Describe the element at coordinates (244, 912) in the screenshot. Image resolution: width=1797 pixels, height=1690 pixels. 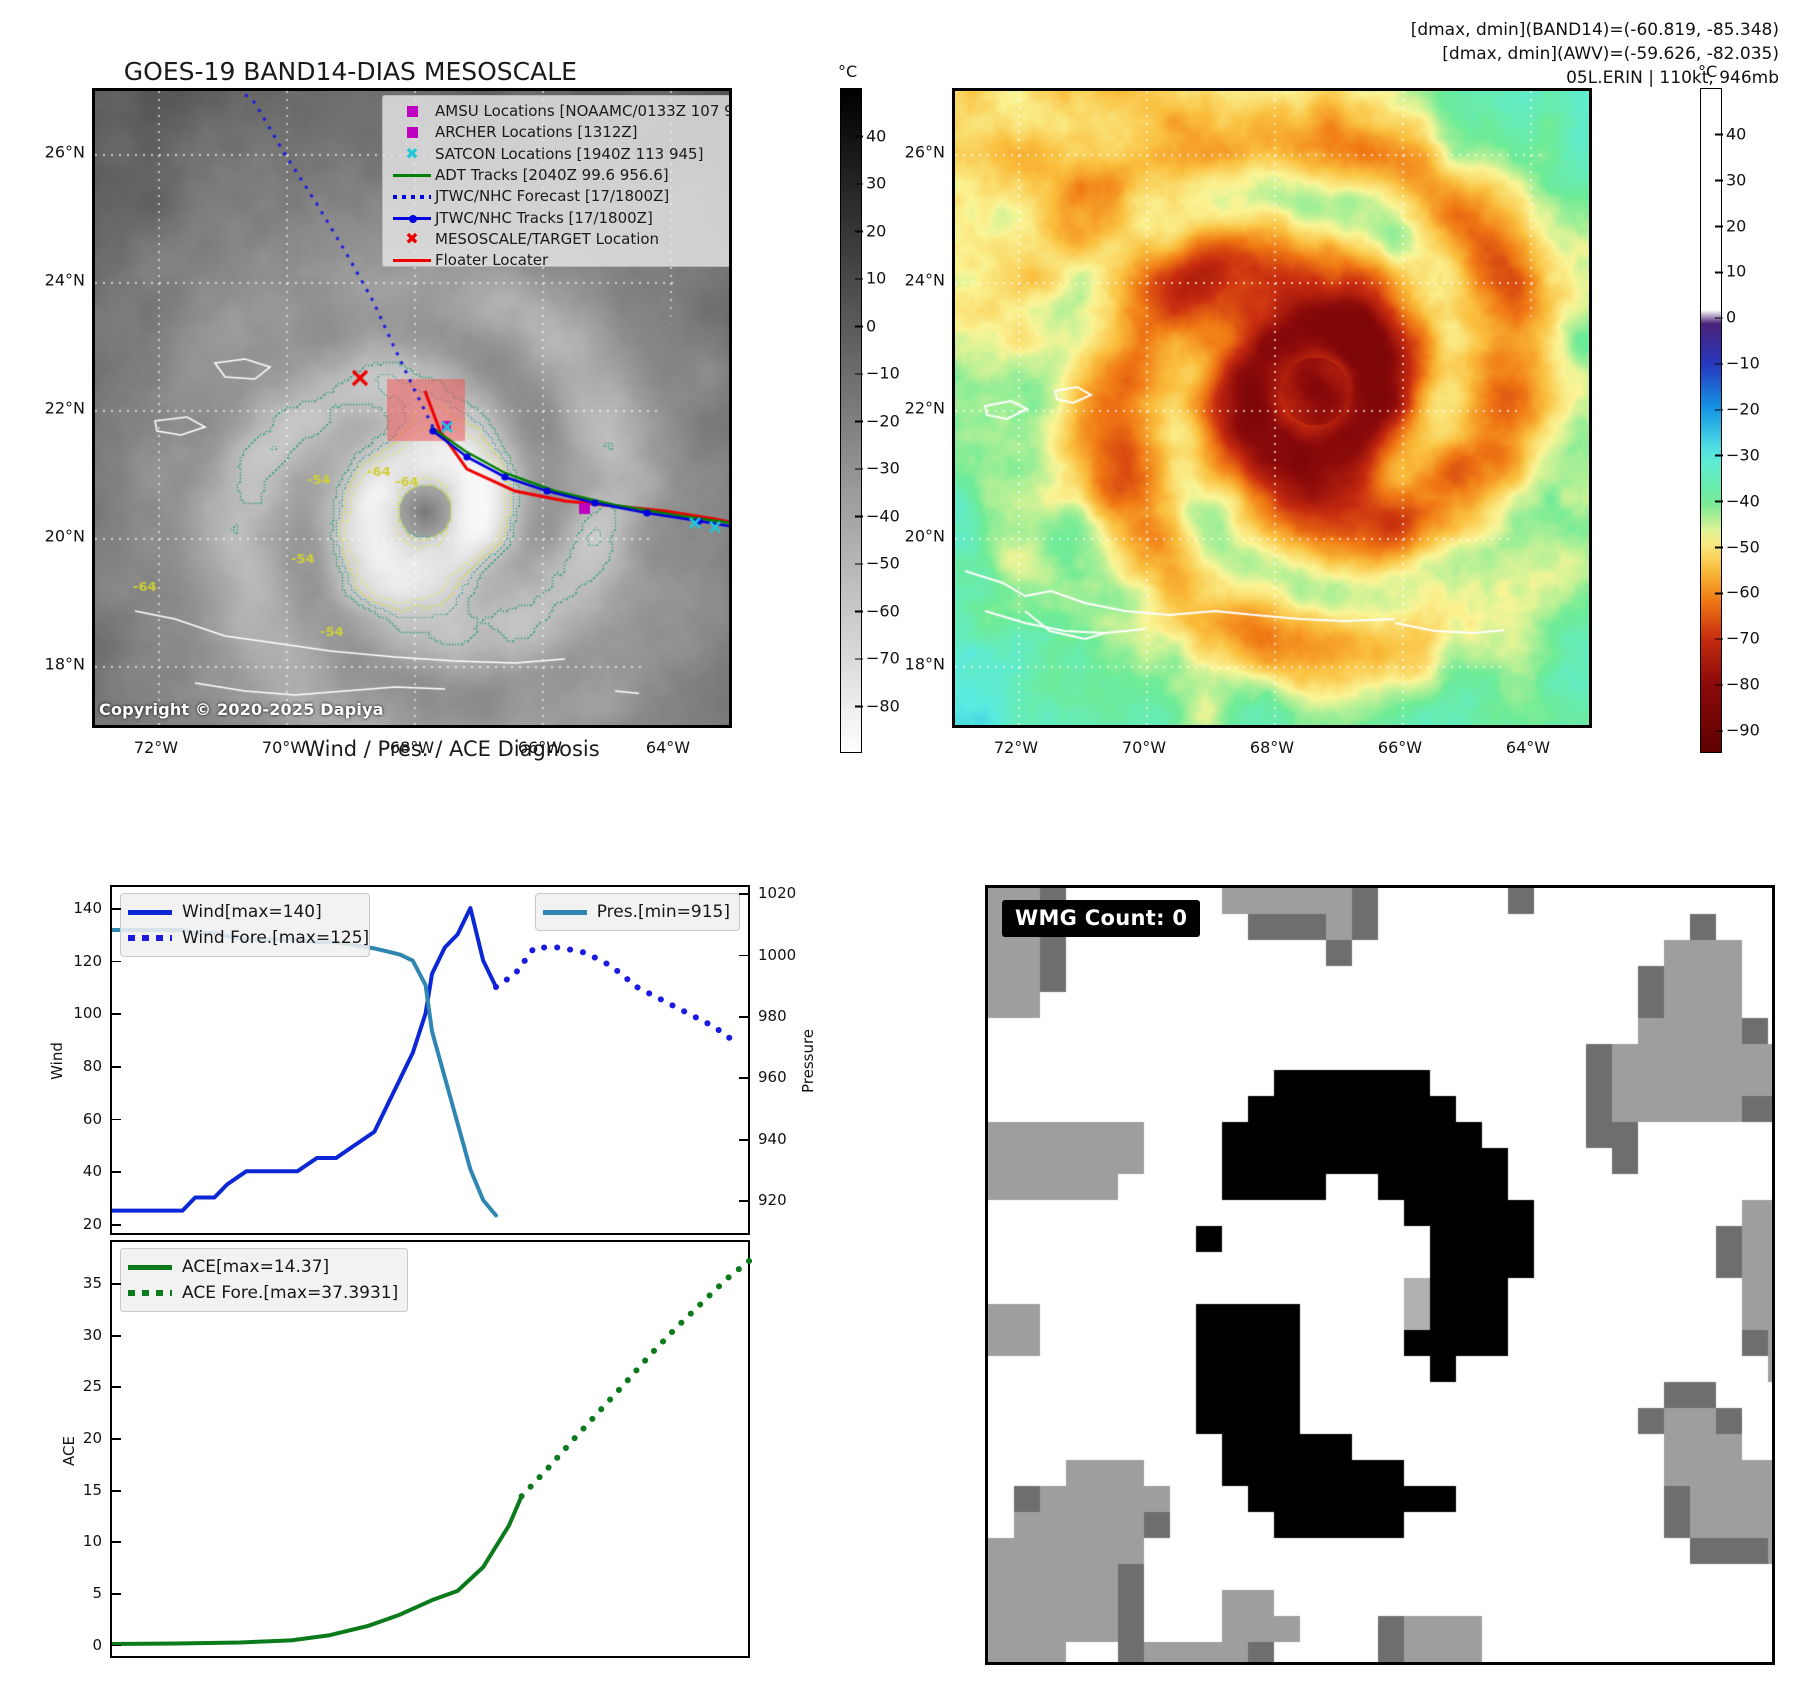
I see `legend-item: Wind[max=140]` at that location.